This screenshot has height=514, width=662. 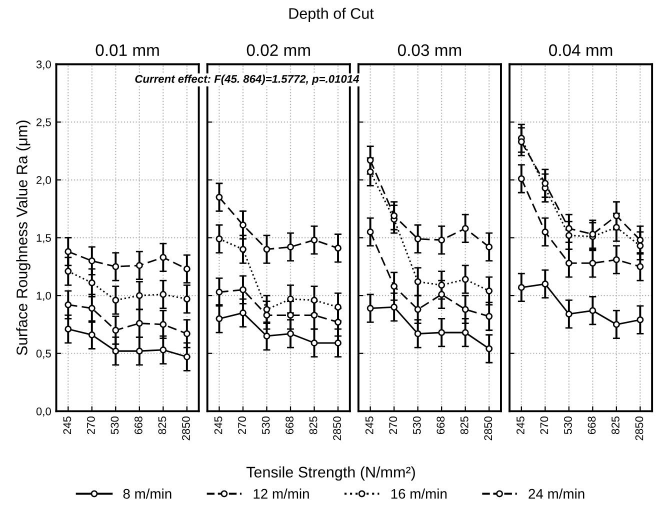 I want to click on y-tick-label: 3,0, so click(x=43, y=65).